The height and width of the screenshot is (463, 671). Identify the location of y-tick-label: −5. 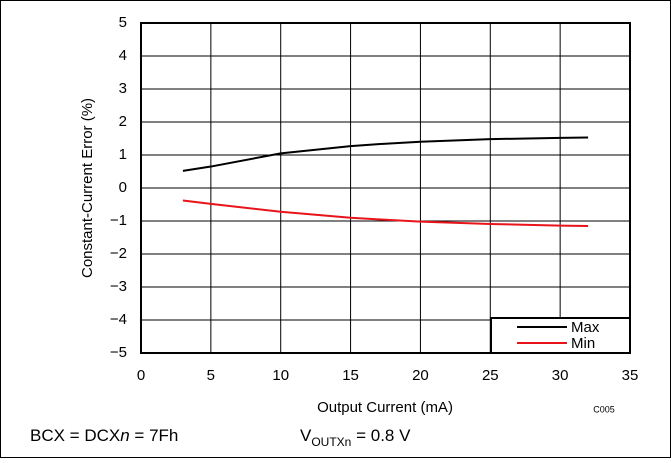
(118, 352).